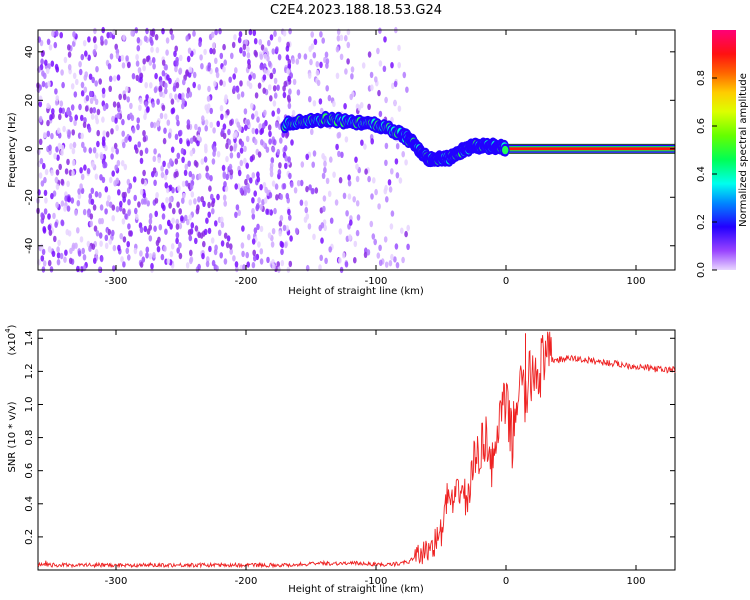 This screenshot has width=750, height=600. Describe the element at coordinates (635, 581) in the screenshot. I see `x-tick-label: 100` at that location.